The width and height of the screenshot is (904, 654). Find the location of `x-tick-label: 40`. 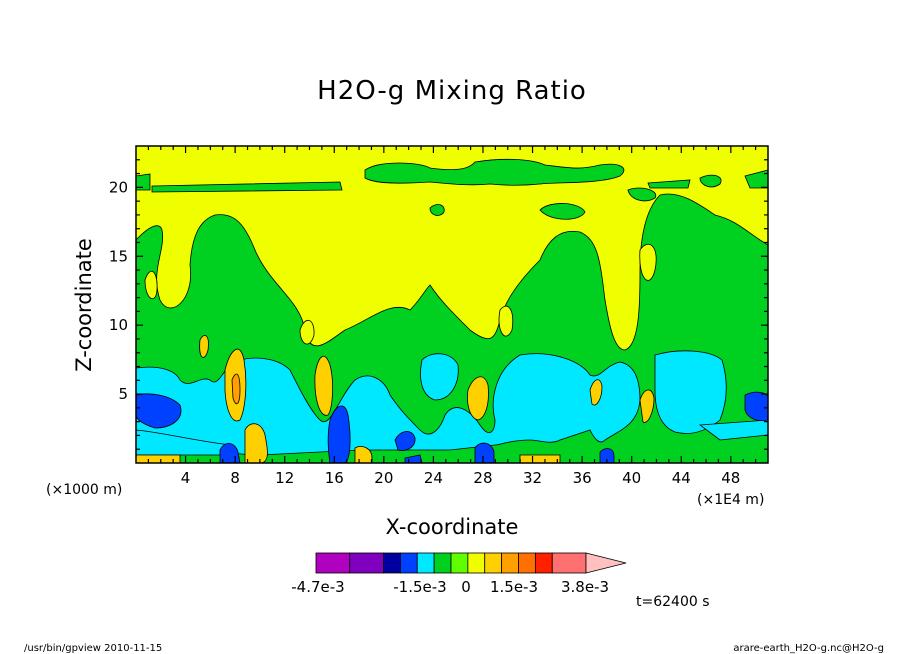

x-tick-label: 40 is located at coordinates (631, 478).